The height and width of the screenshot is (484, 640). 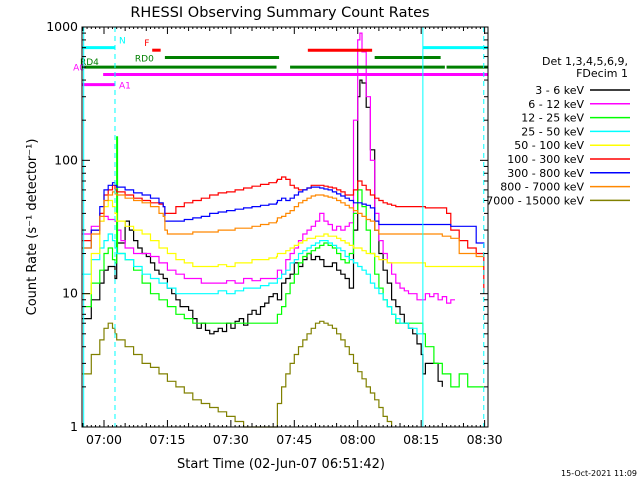 I want to click on flag-label-rd4: RD4, so click(x=89, y=63).